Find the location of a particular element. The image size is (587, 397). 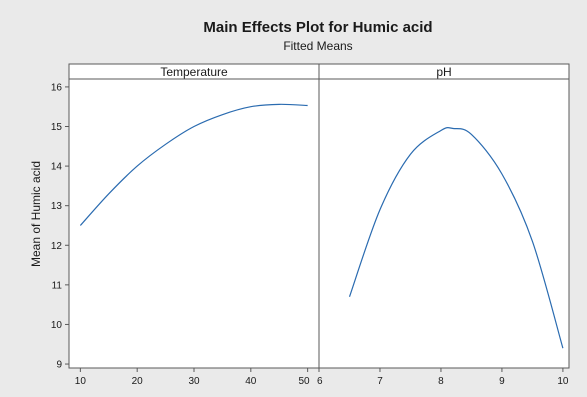

x-tick-label: 7 is located at coordinates (380, 381).